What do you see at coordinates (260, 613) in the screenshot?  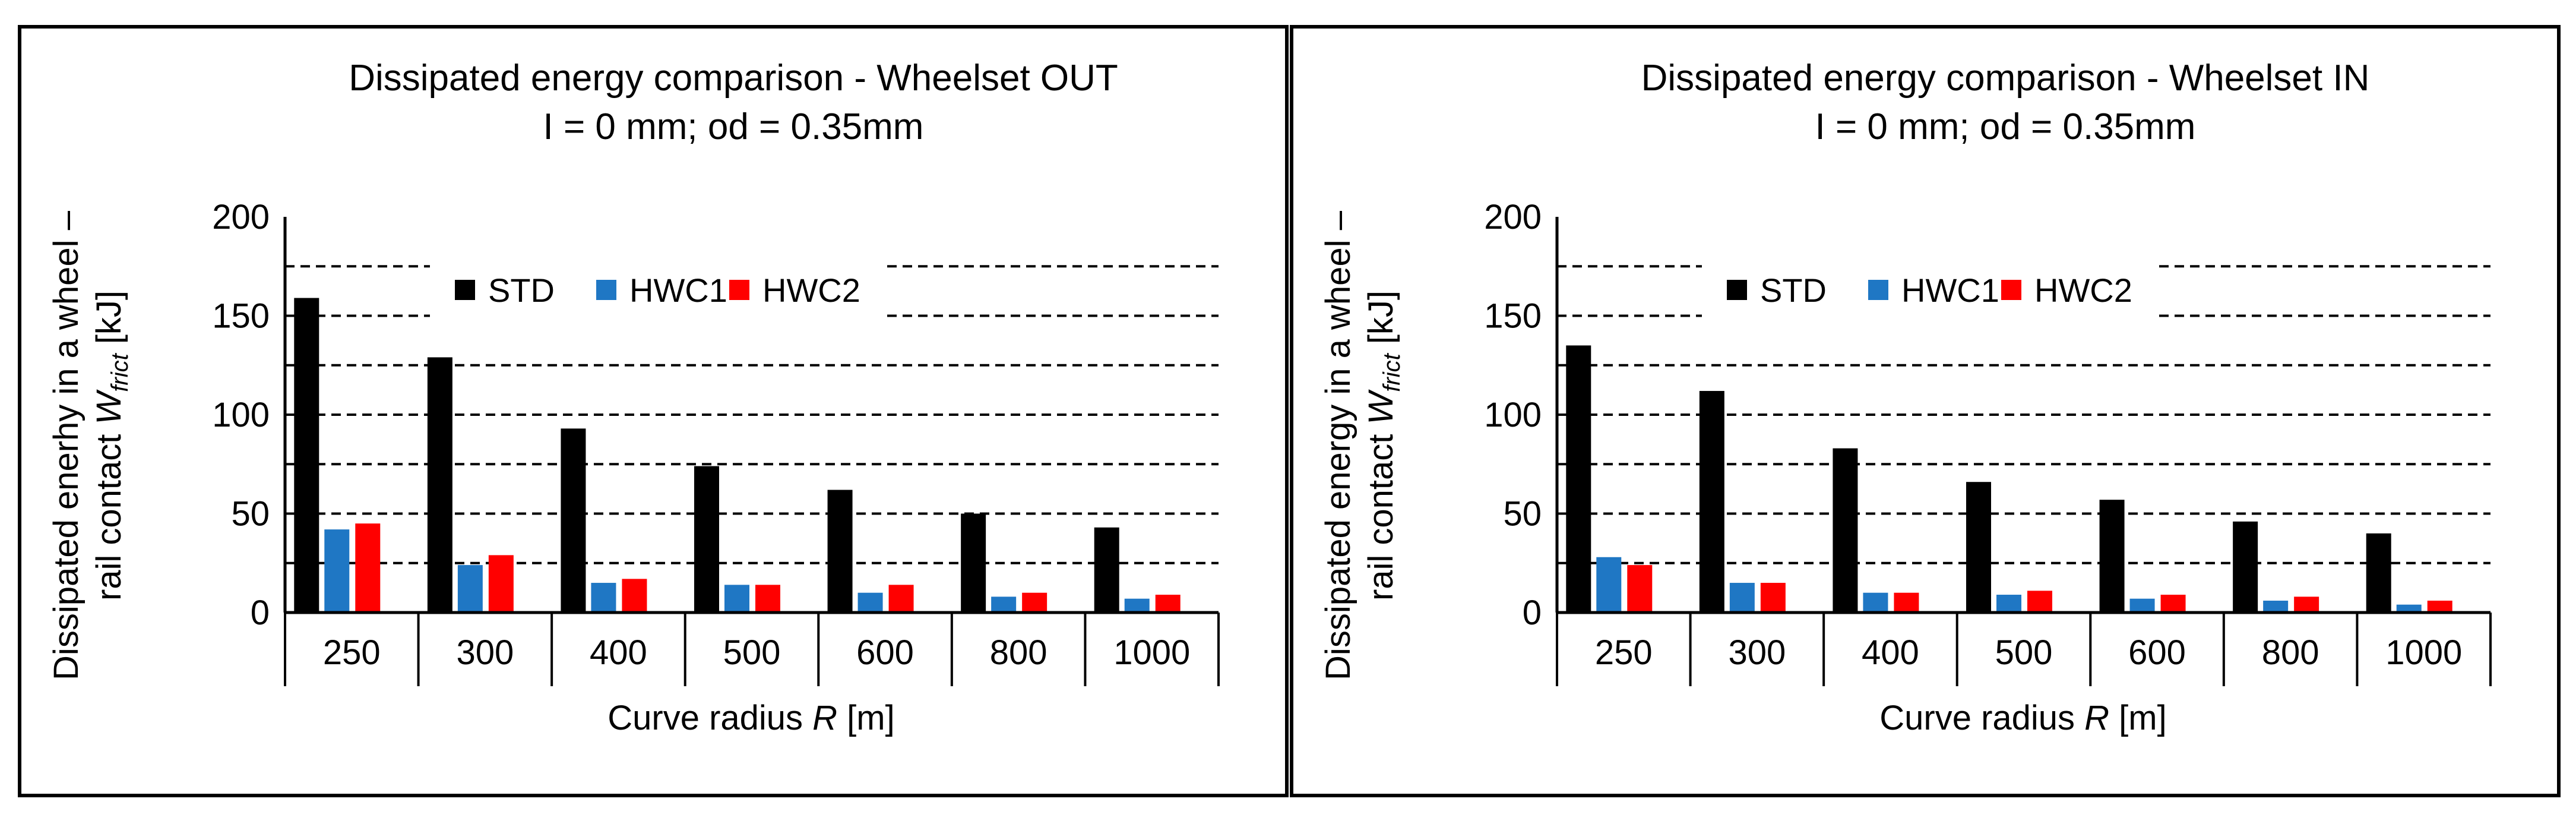 I see `y-tick-label-0: 0` at bounding box center [260, 613].